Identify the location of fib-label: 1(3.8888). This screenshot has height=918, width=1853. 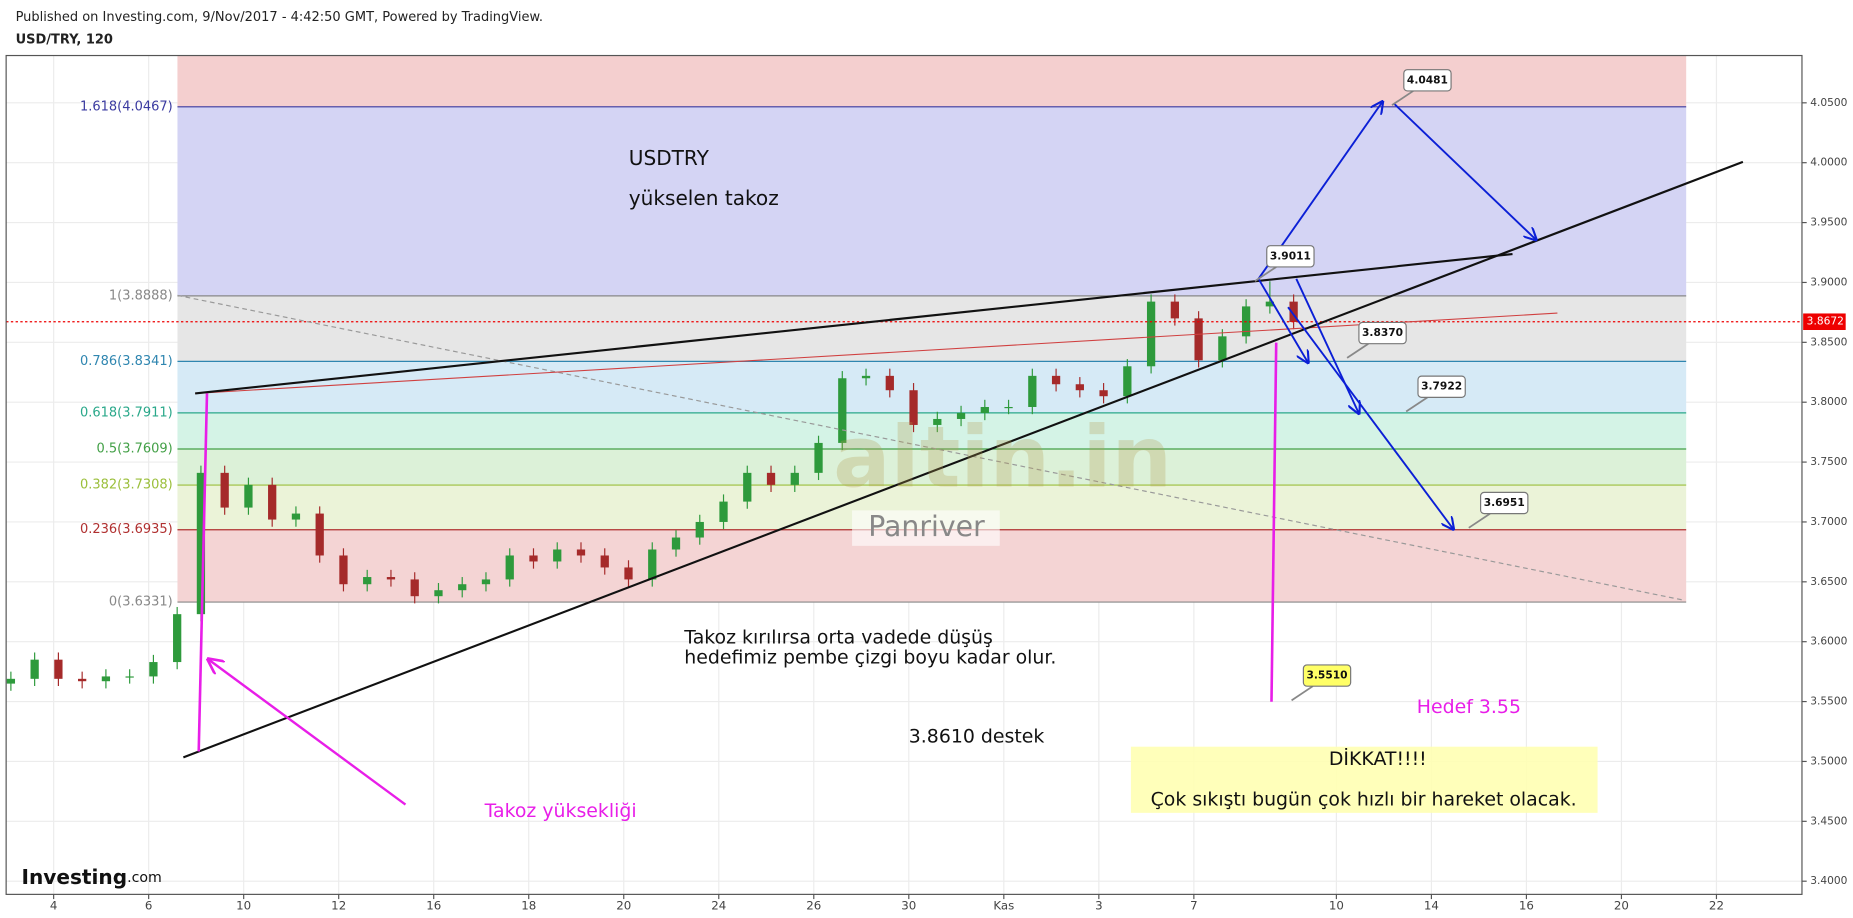
(141, 295).